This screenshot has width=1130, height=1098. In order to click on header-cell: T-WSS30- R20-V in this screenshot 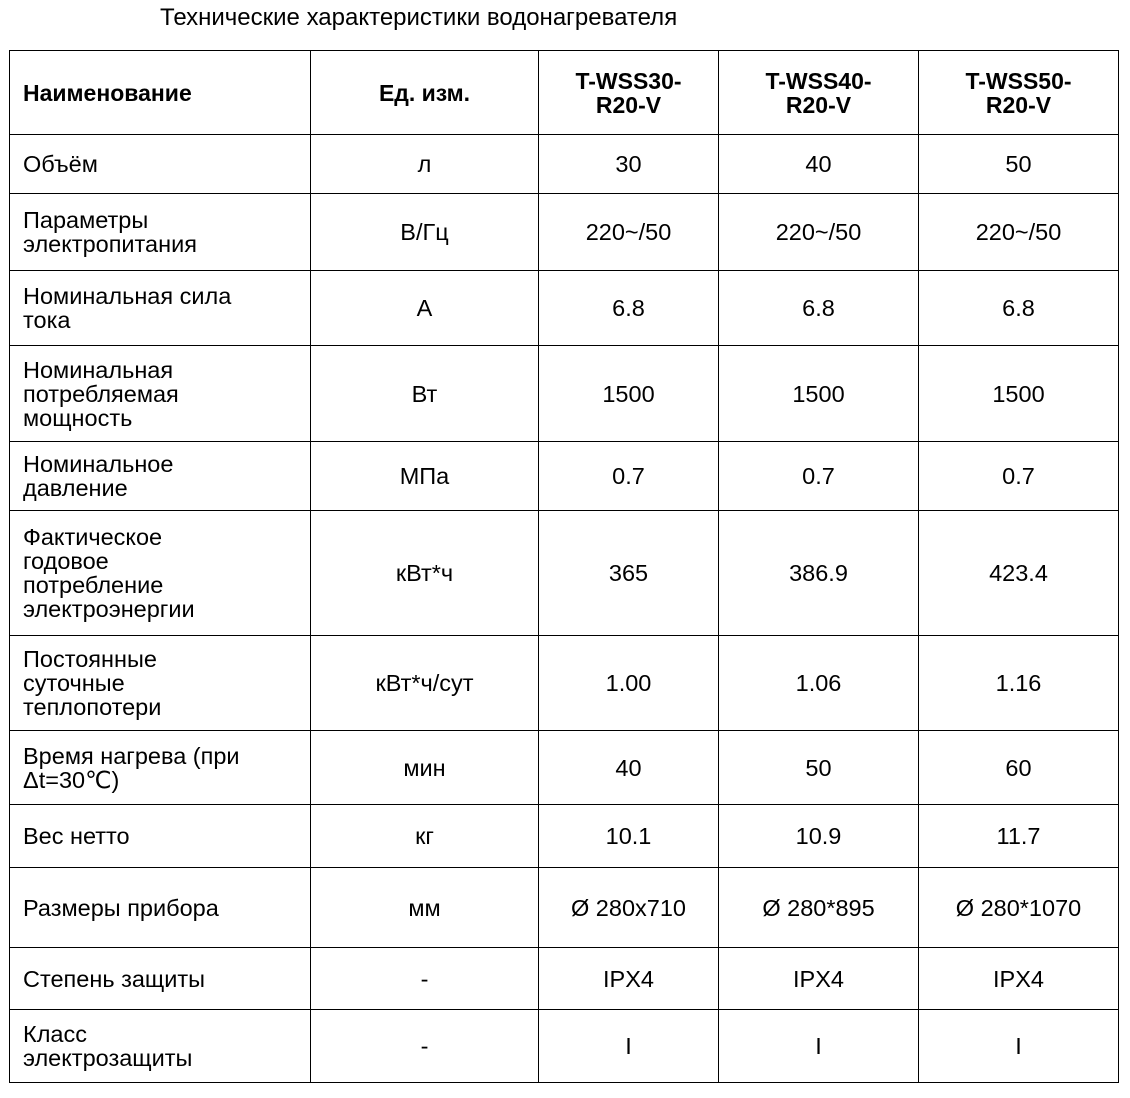, I will do `click(628, 92)`.